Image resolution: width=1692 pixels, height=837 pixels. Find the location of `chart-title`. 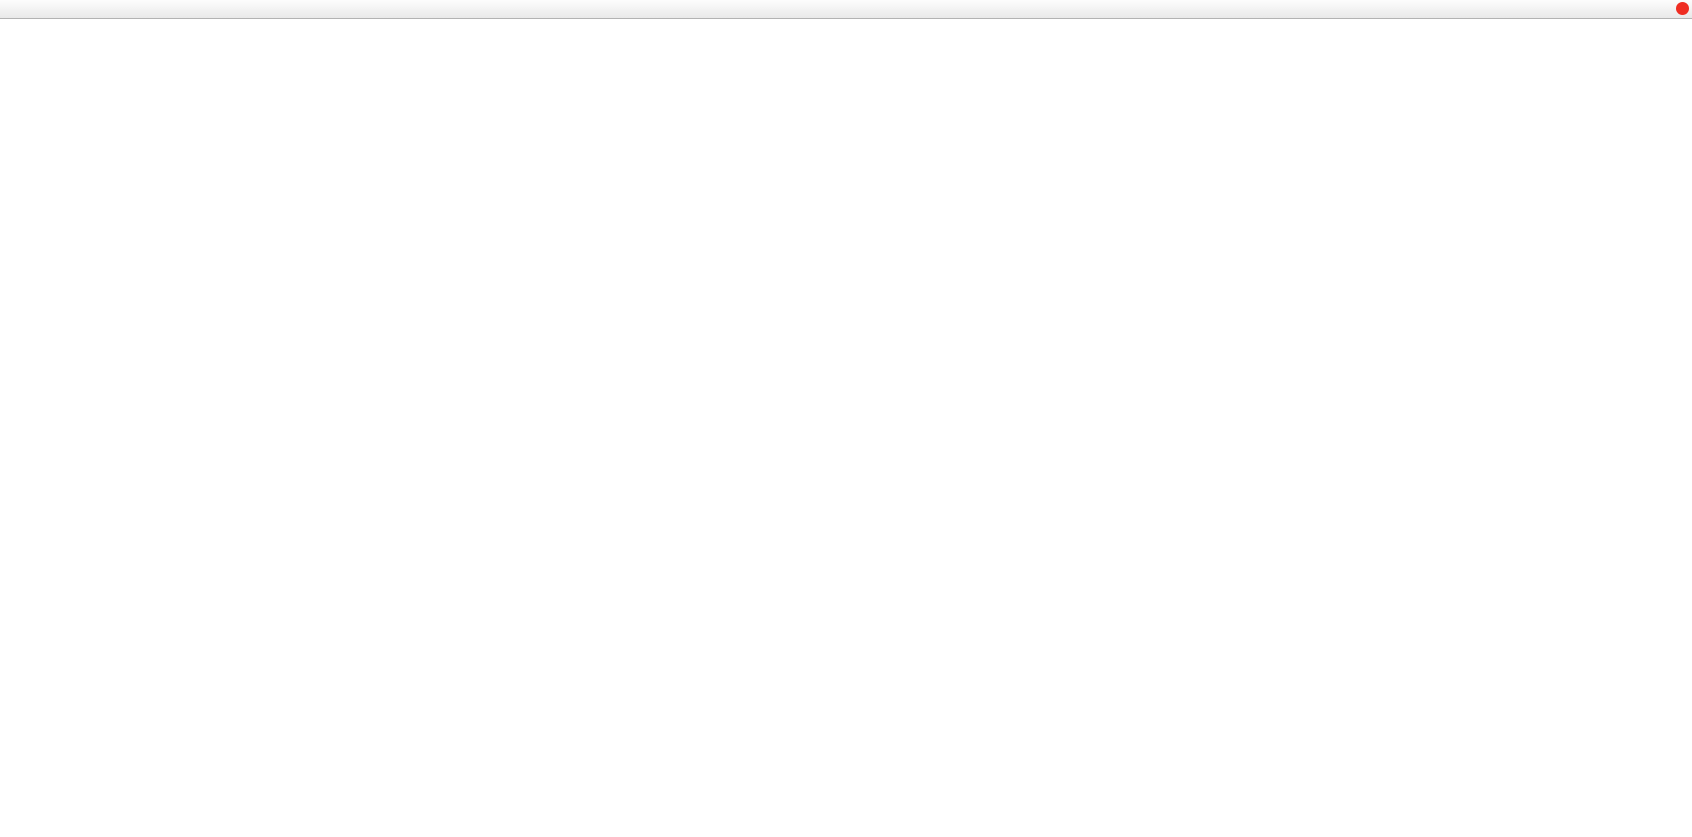

chart-title is located at coordinates (7, 30).